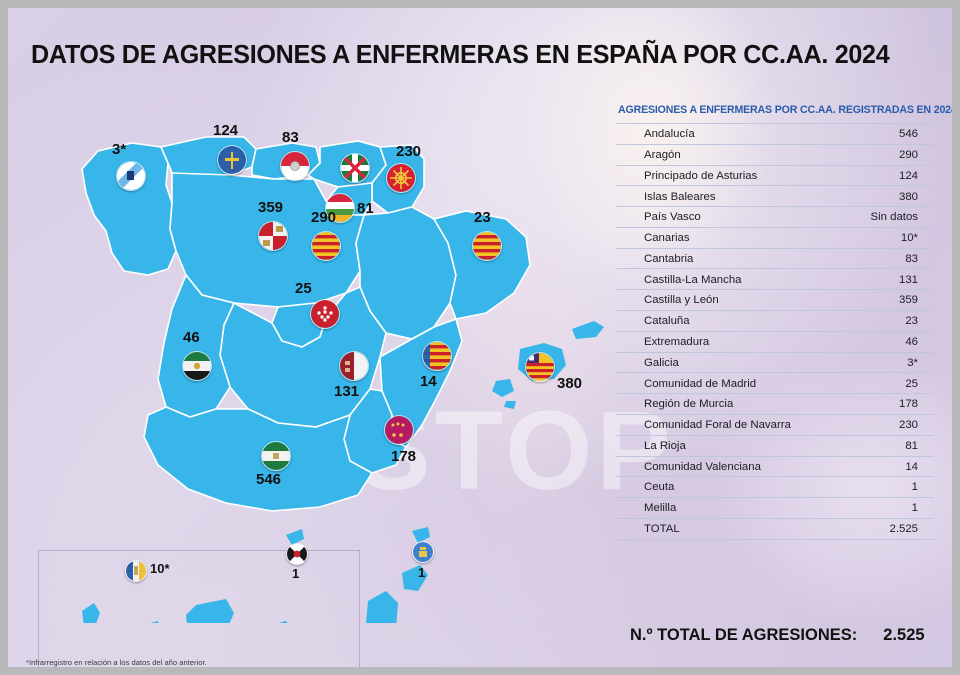  What do you see at coordinates (295, 166) in the screenshot?
I see `flag-badge-cantabria` at bounding box center [295, 166].